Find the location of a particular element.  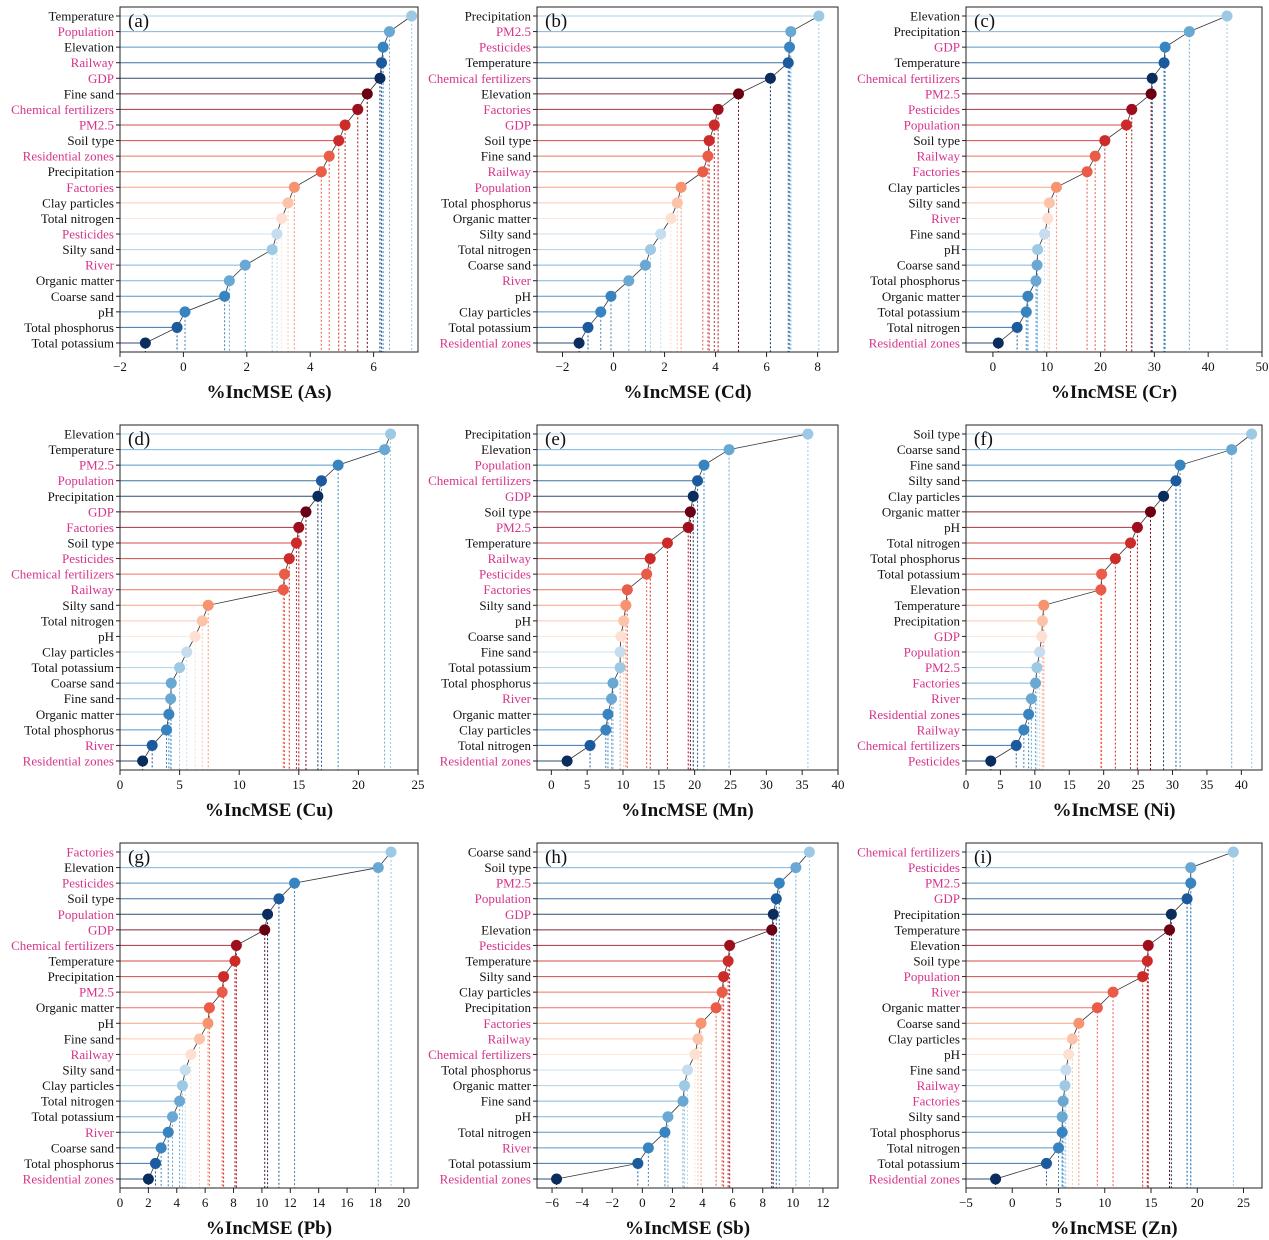

category-label: Precipitation is located at coordinates (498, 1007).